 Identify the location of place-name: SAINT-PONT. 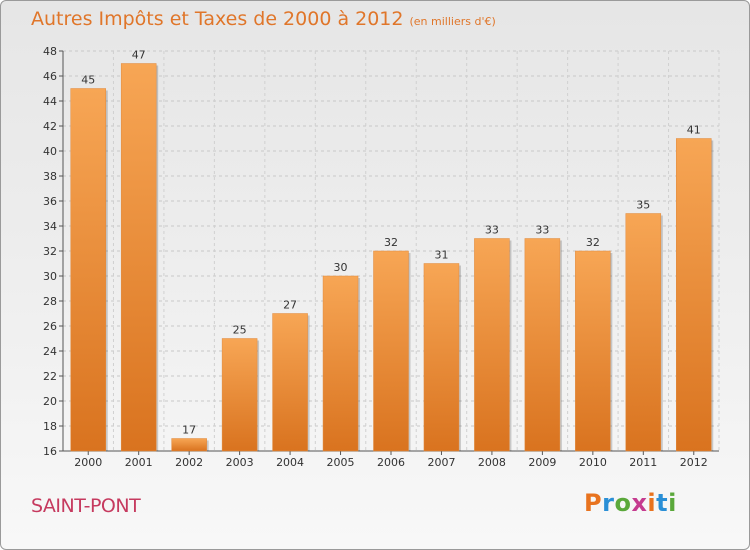
(86, 506).